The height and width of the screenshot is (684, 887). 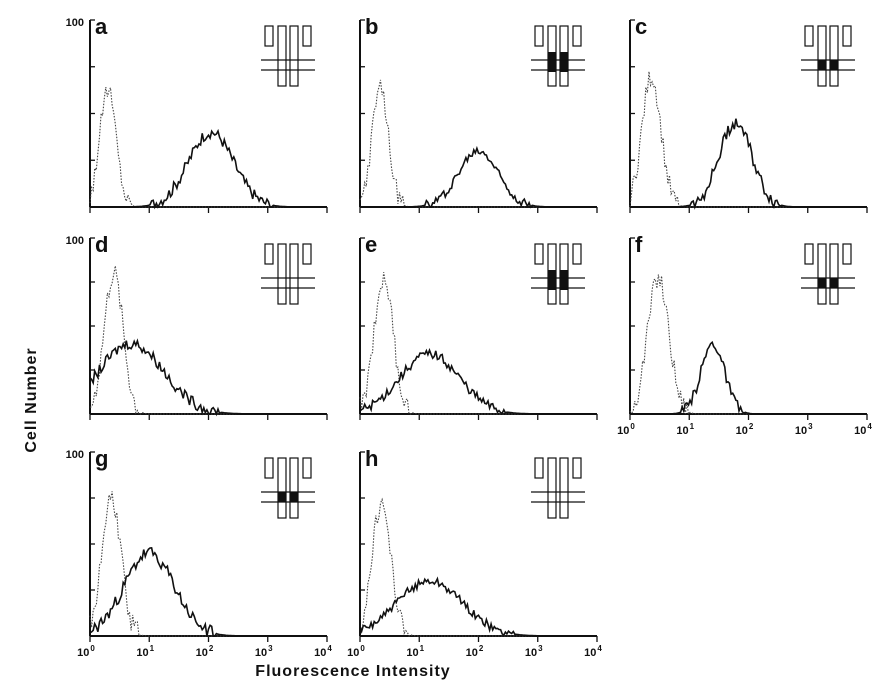 I want to click on panel-letter-f: f, so click(x=639, y=244).